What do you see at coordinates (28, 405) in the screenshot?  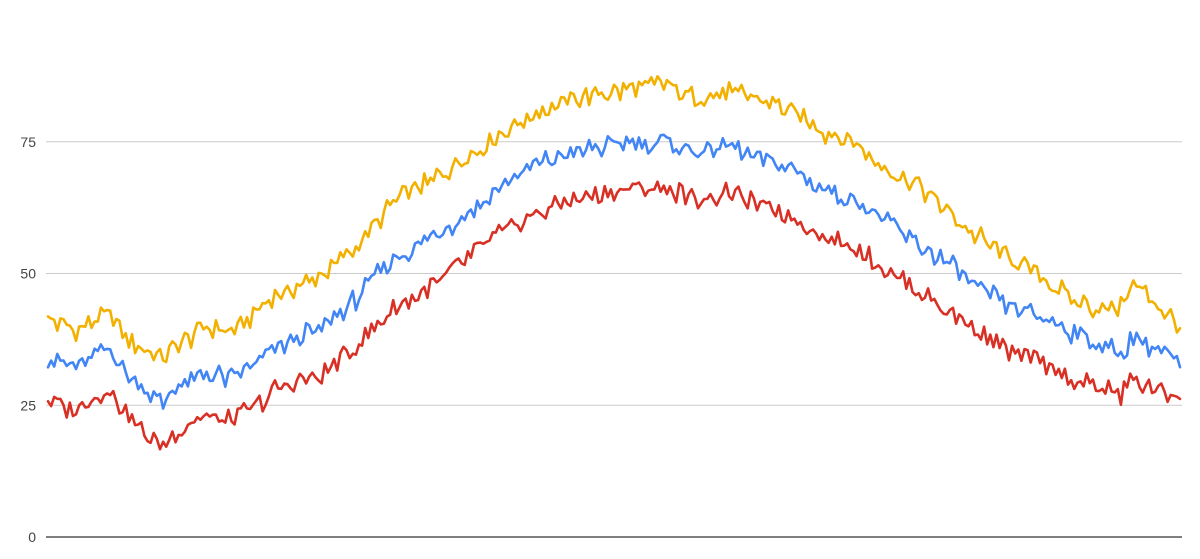 I see `y-tick-label-25: 25` at bounding box center [28, 405].